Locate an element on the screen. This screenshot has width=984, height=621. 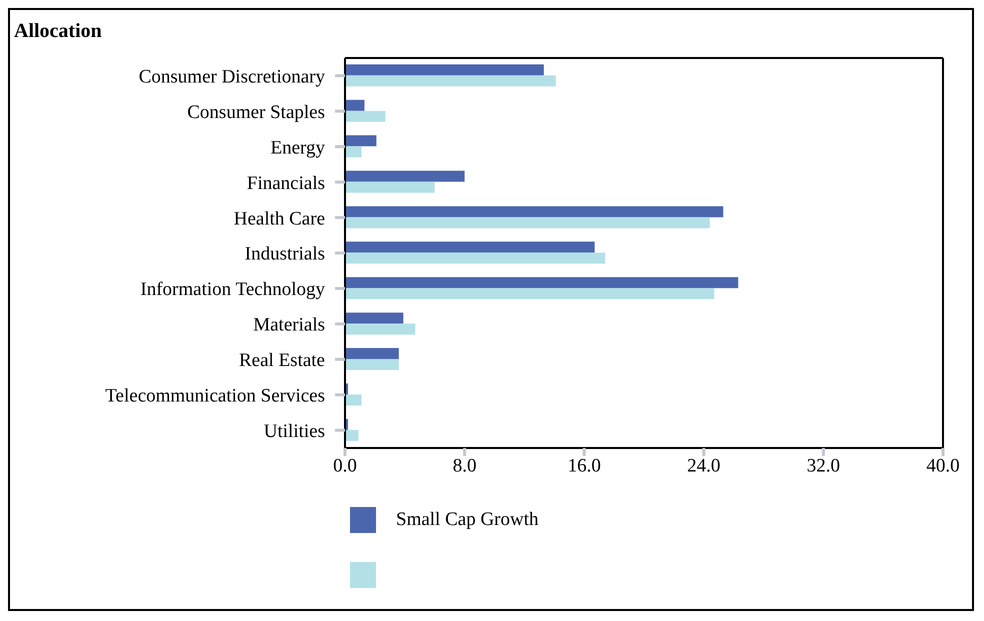
y-tick-label: Utilities is located at coordinates (294, 431).